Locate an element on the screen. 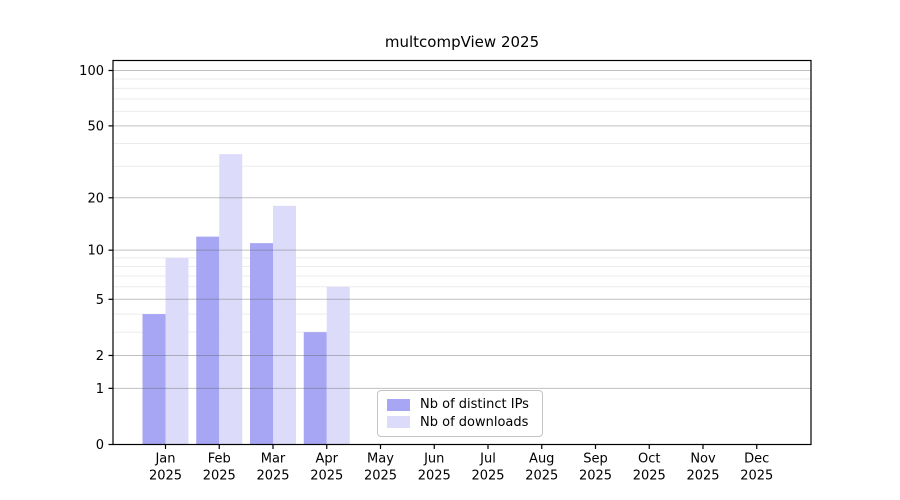 The height and width of the screenshot is (500, 900). legend-label-distinct-ips: Nb of distinct IPs is located at coordinates (474, 405).